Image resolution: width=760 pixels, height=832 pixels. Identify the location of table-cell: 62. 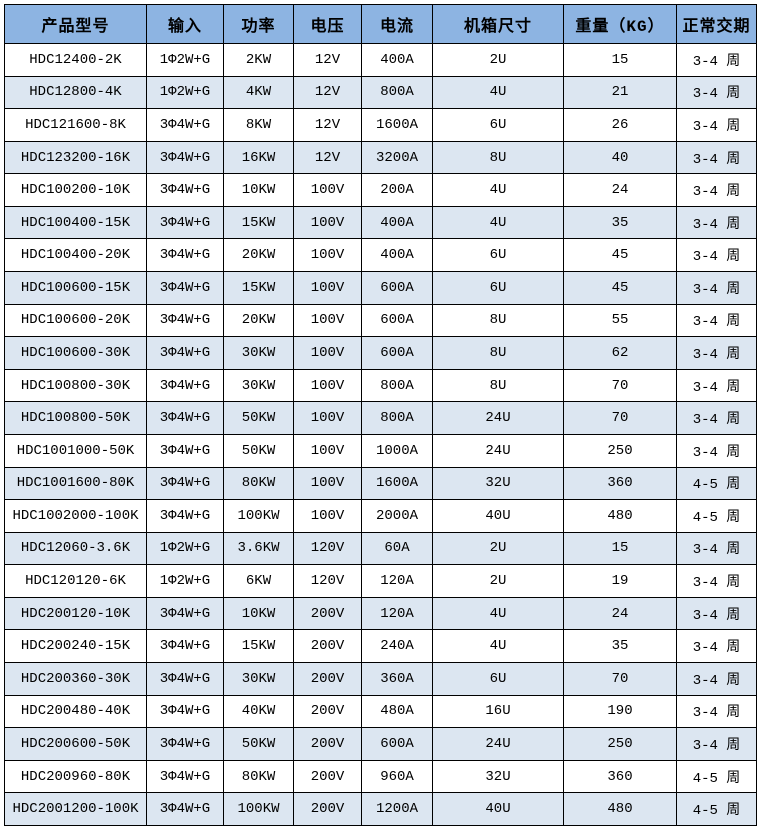
(620, 353).